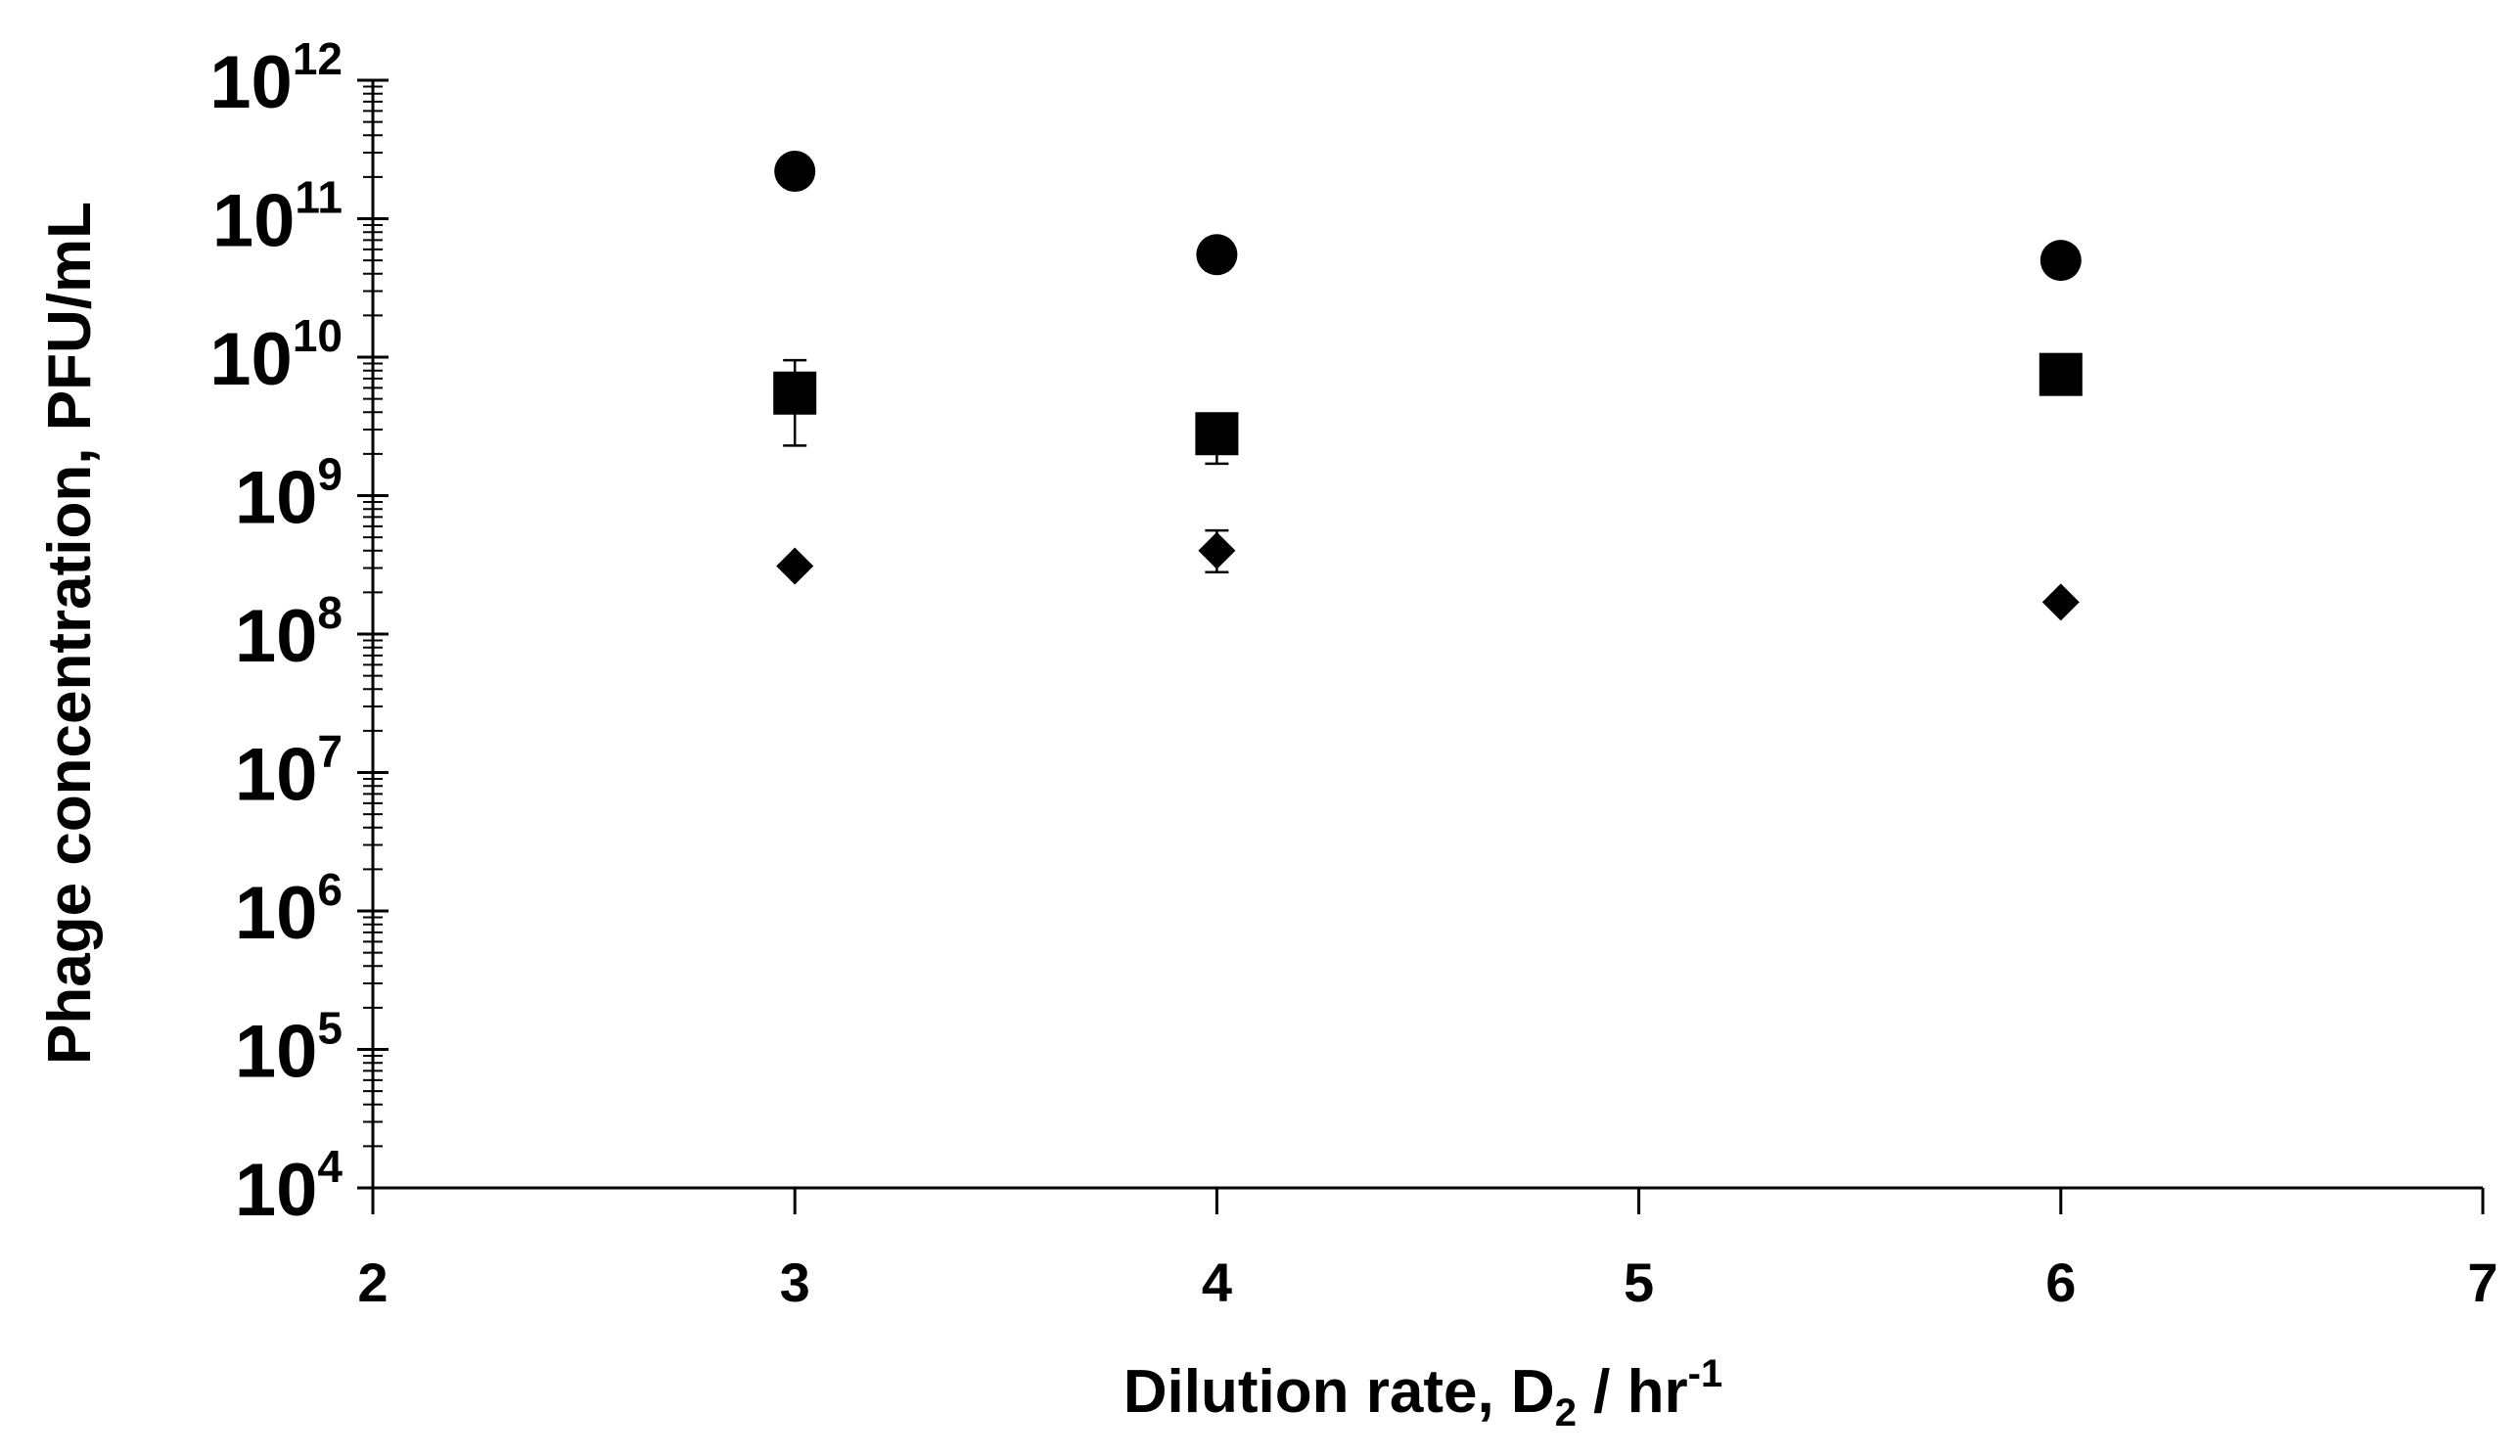 The image size is (2520, 1456). I want to click on x-tick-label: 4, so click(1217, 1282).